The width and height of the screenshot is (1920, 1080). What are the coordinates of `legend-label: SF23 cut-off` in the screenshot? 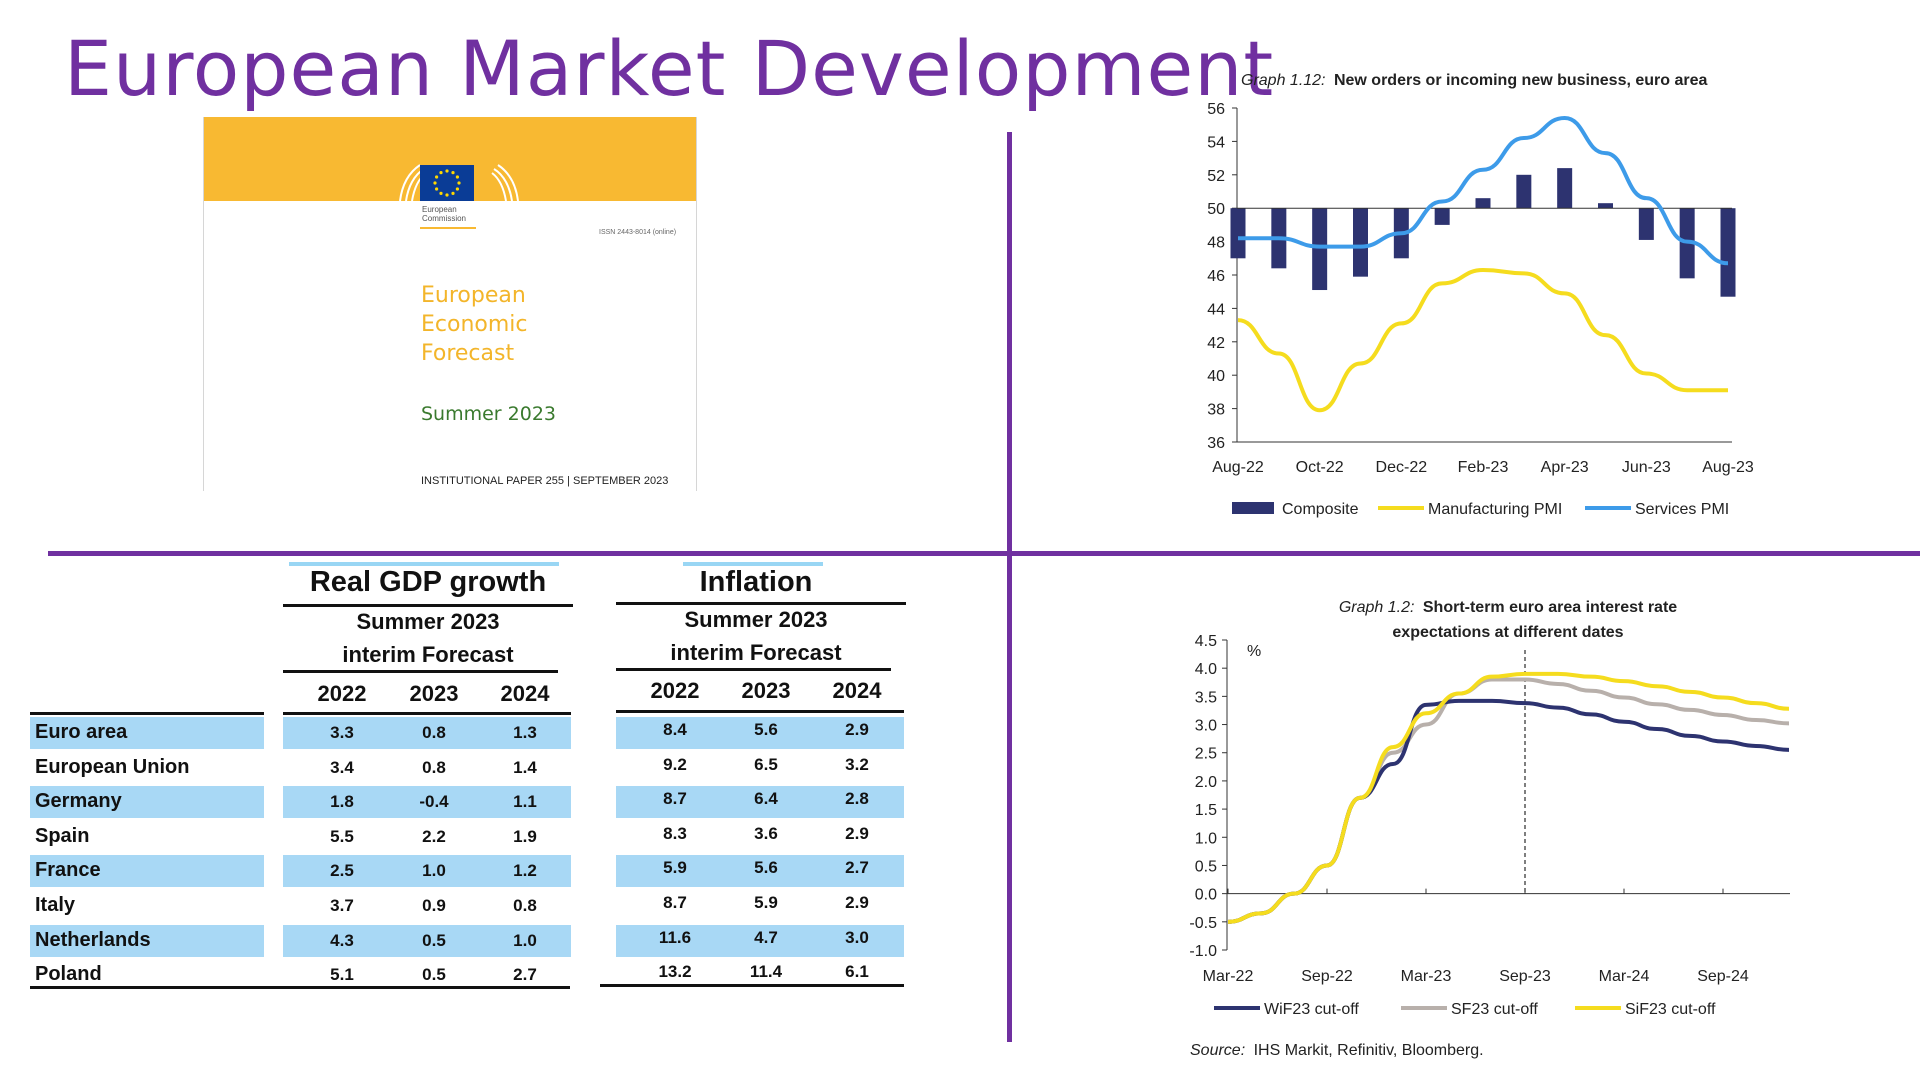 It's located at (1494, 1009).